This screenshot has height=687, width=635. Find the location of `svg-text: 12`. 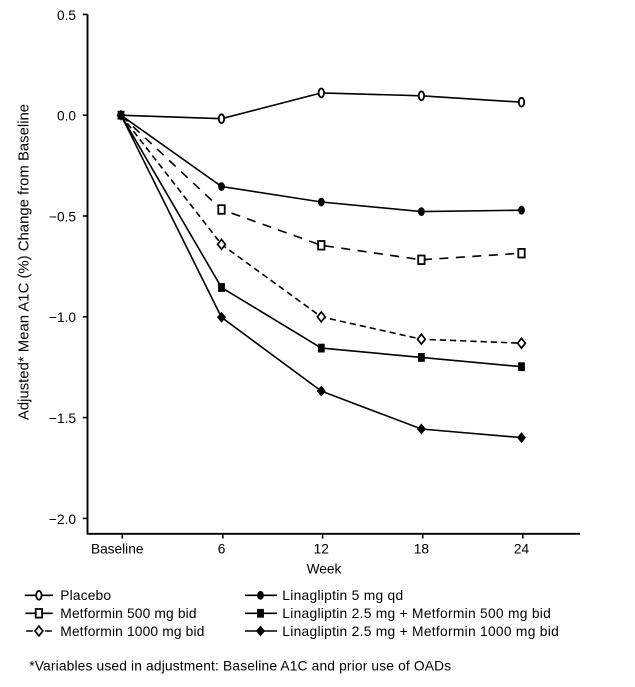

svg-text: 12 is located at coordinates (321, 548).